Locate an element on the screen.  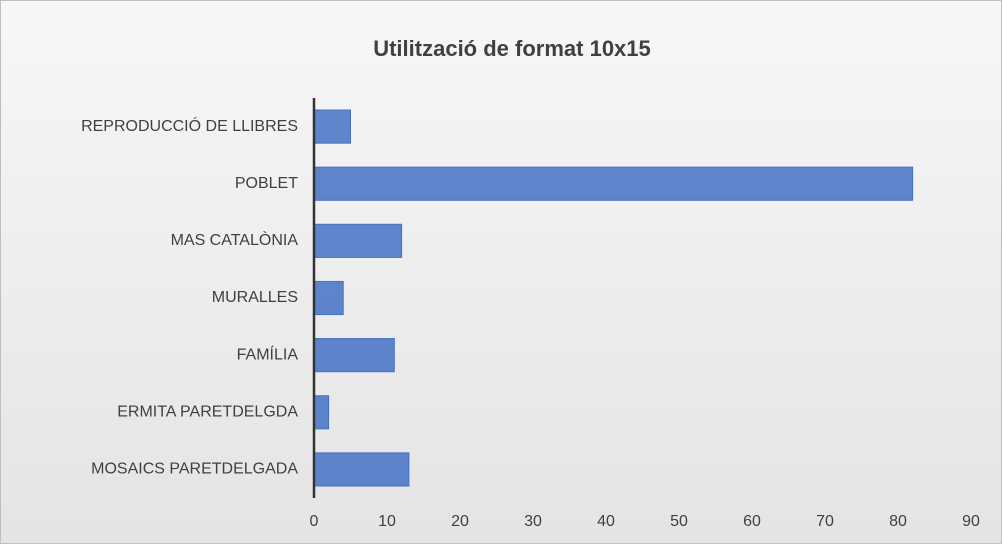
x-tick-label: 30 is located at coordinates (533, 521).